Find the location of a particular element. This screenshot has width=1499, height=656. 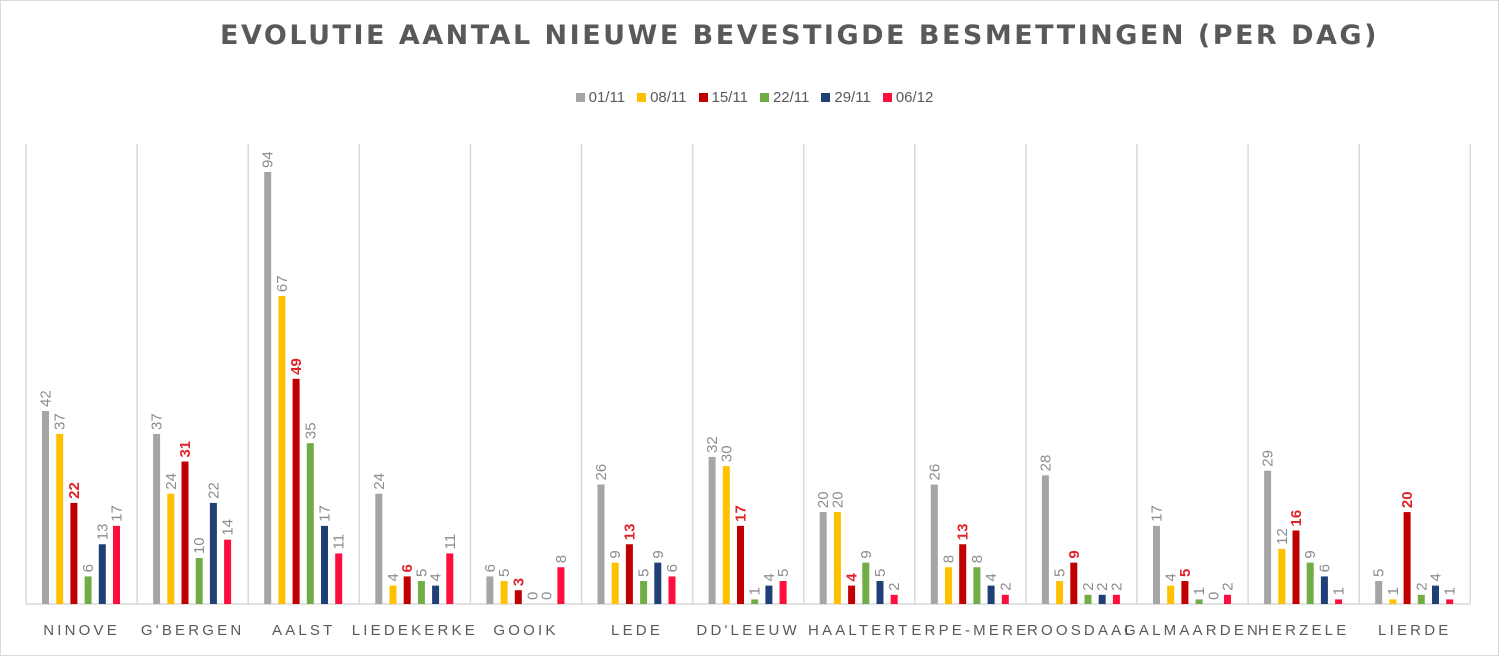

legend-item: 22/11 is located at coordinates (784, 97).